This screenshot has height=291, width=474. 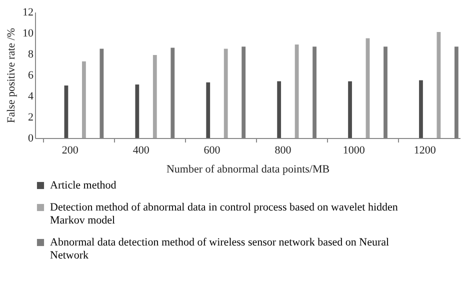 What do you see at coordinates (248, 170) in the screenshot?
I see `x-axis-title: Number of abnormal data points/MB` at bounding box center [248, 170].